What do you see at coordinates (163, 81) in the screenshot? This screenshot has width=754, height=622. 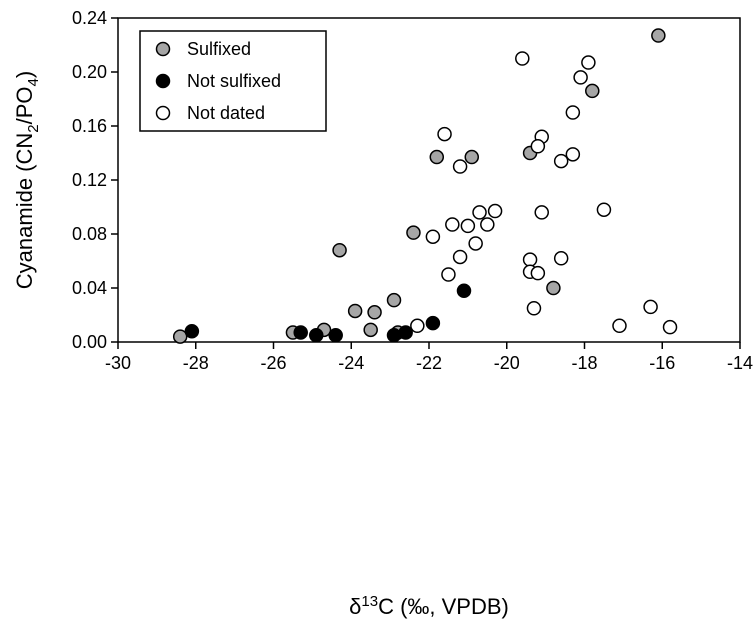 I see `legend-marker-not-sulfixed` at bounding box center [163, 81].